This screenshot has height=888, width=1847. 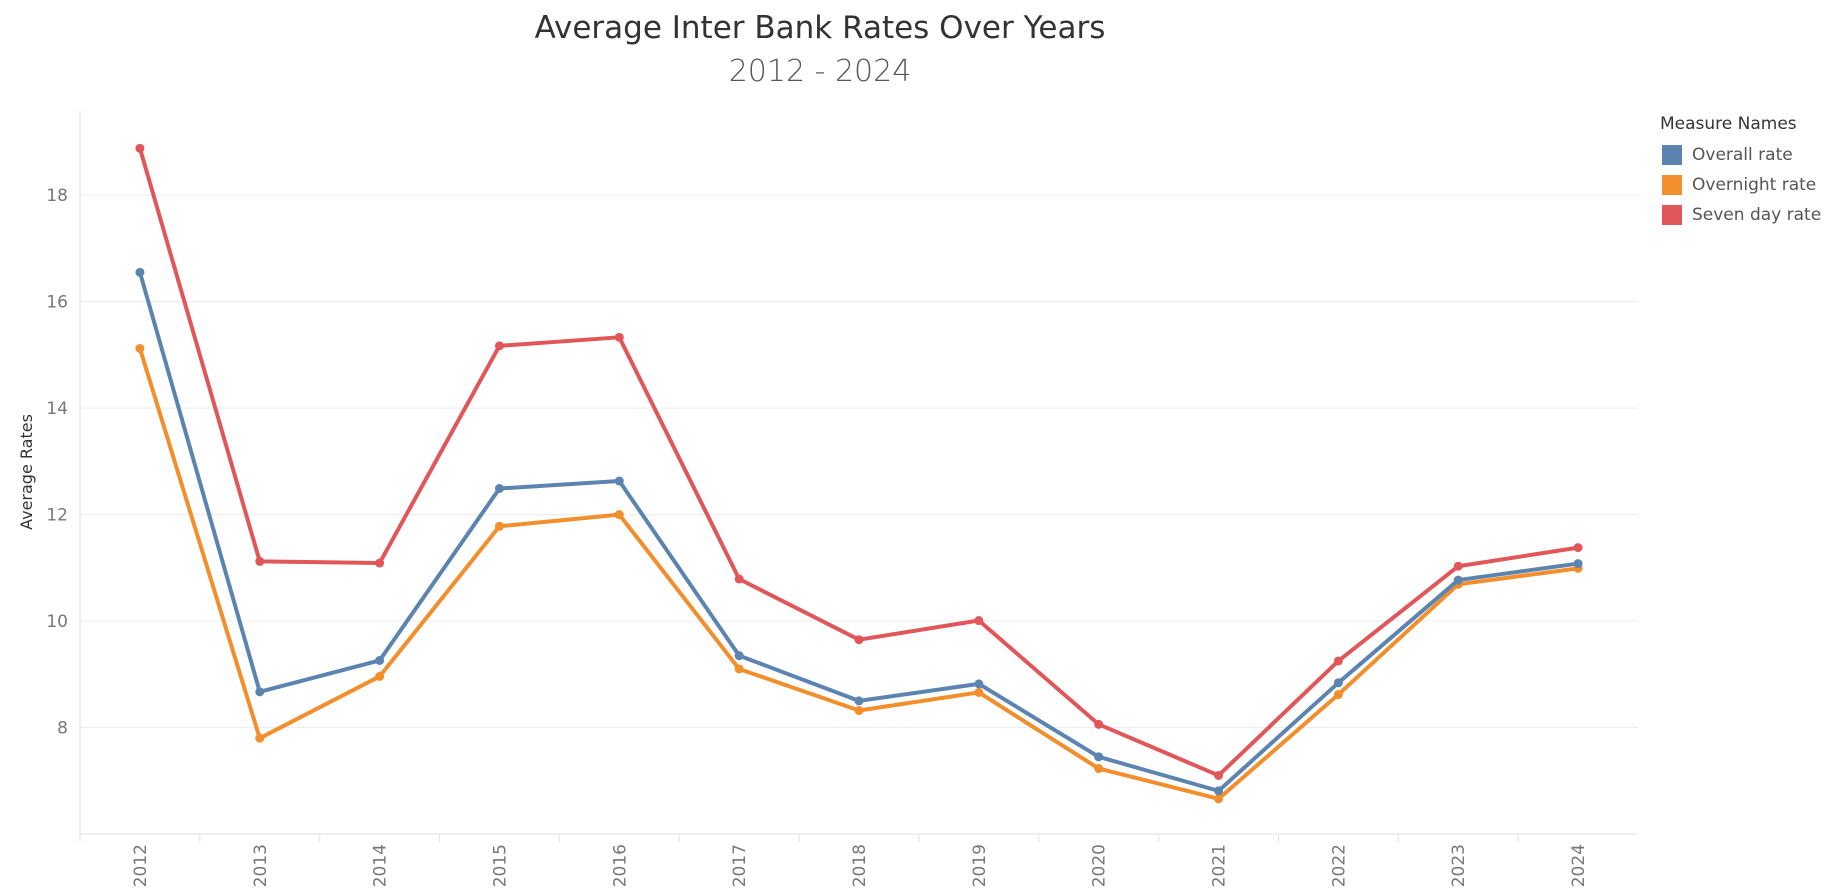 What do you see at coordinates (57, 409) in the screenshot?
I see `y-tick-label: 14` at bounding box center [57, 409].